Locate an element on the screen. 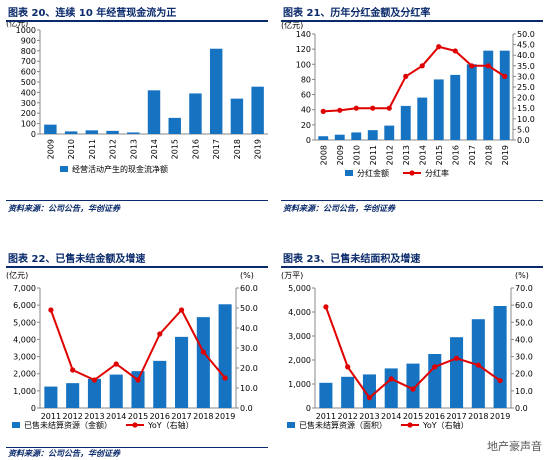  line-series is located at coordinates (414, 79).